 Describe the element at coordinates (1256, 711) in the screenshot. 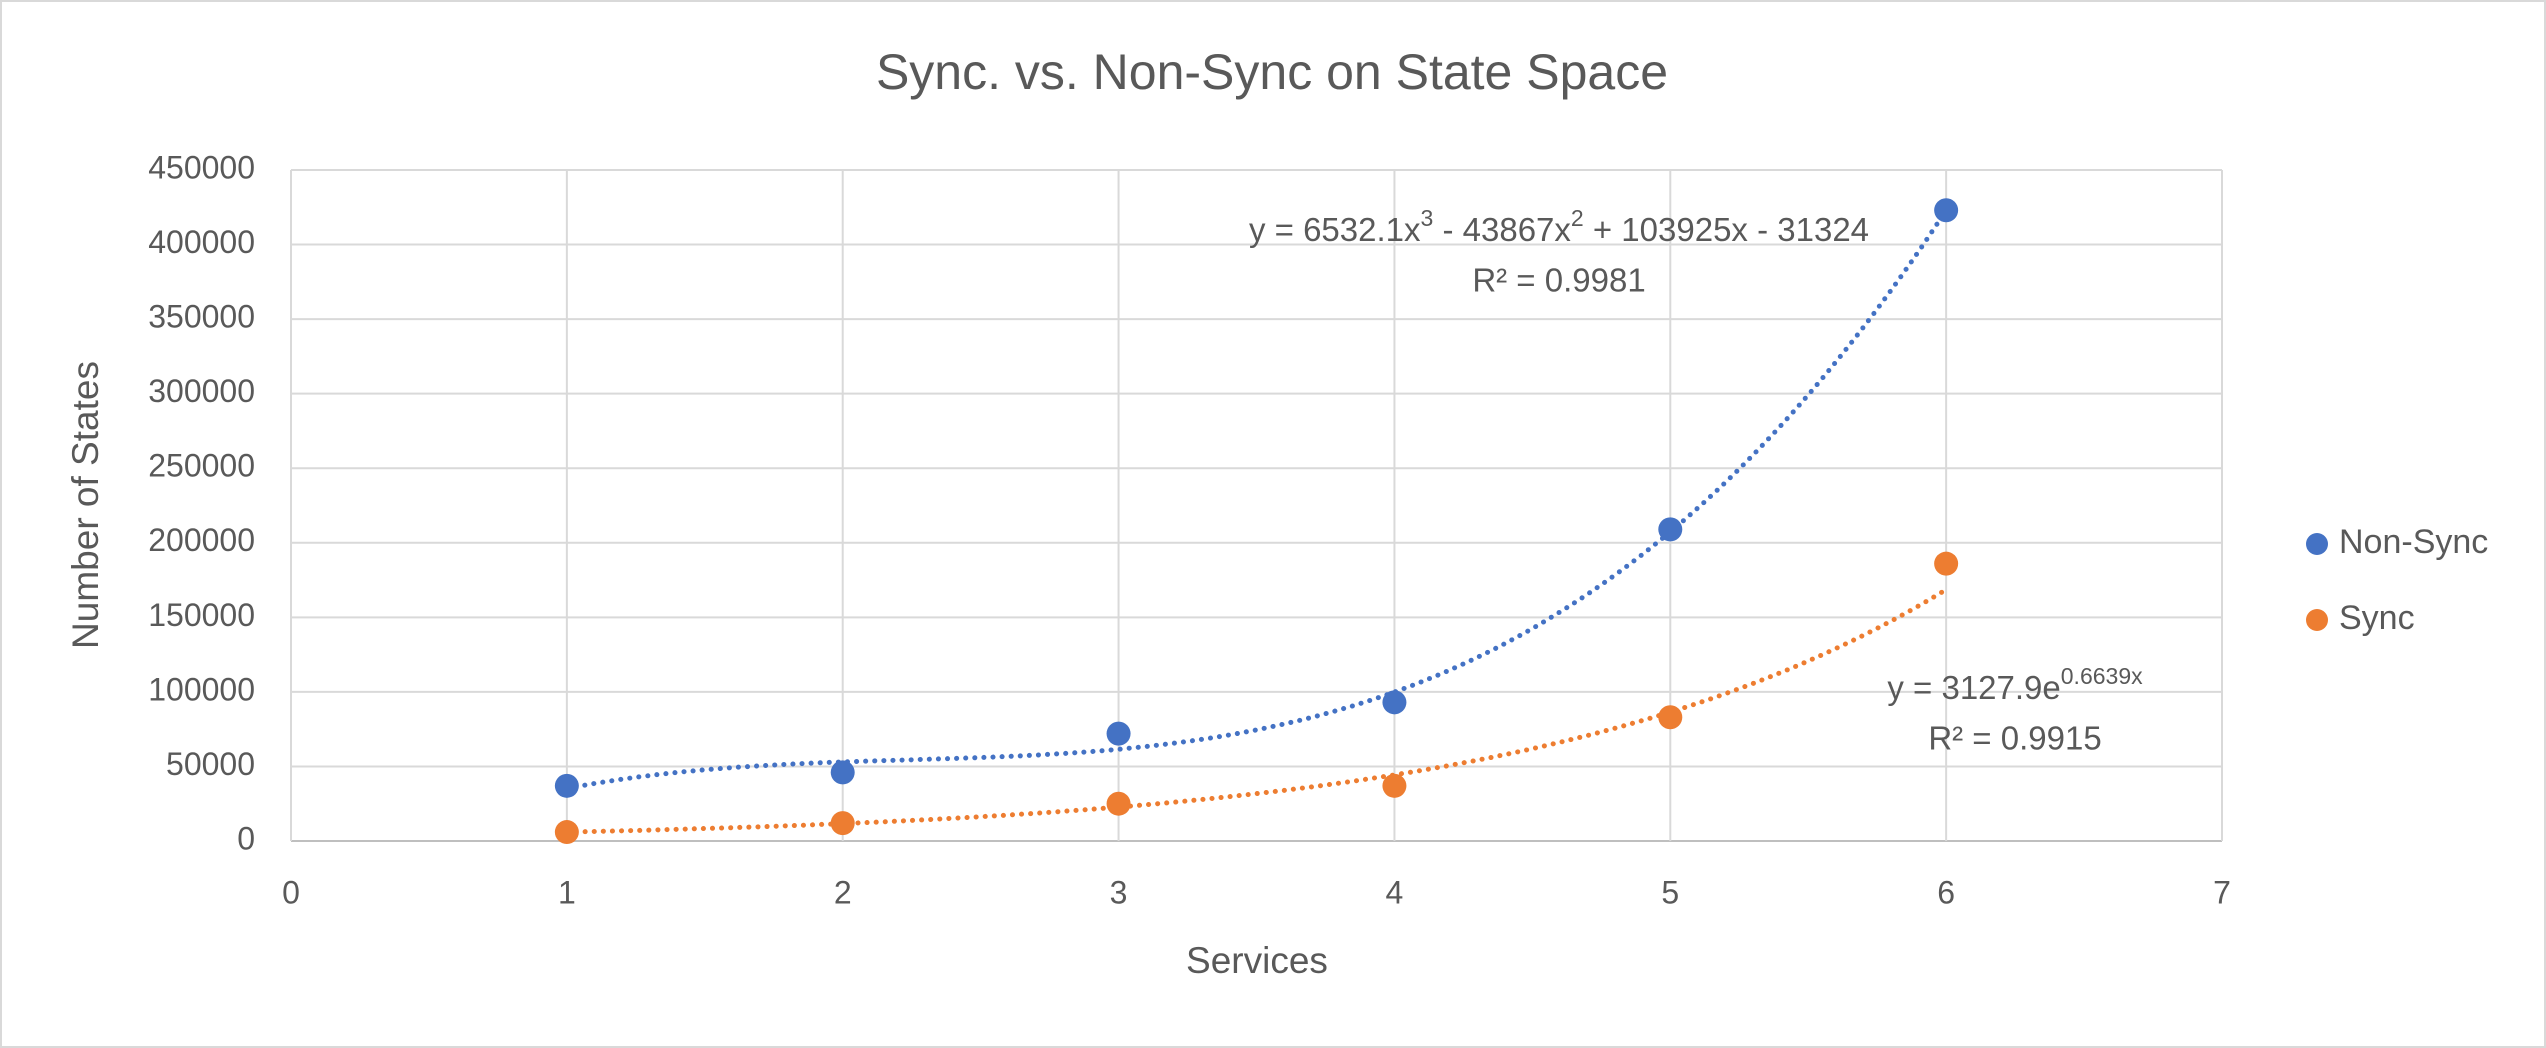

I see `trendline` at that location.